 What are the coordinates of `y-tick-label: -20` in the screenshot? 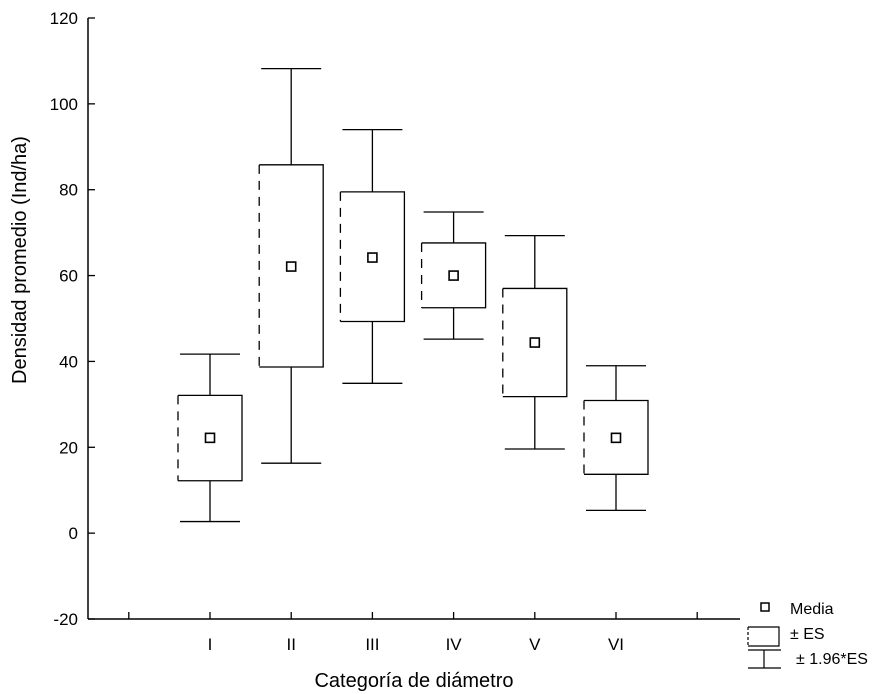 It's located at (65, 619).